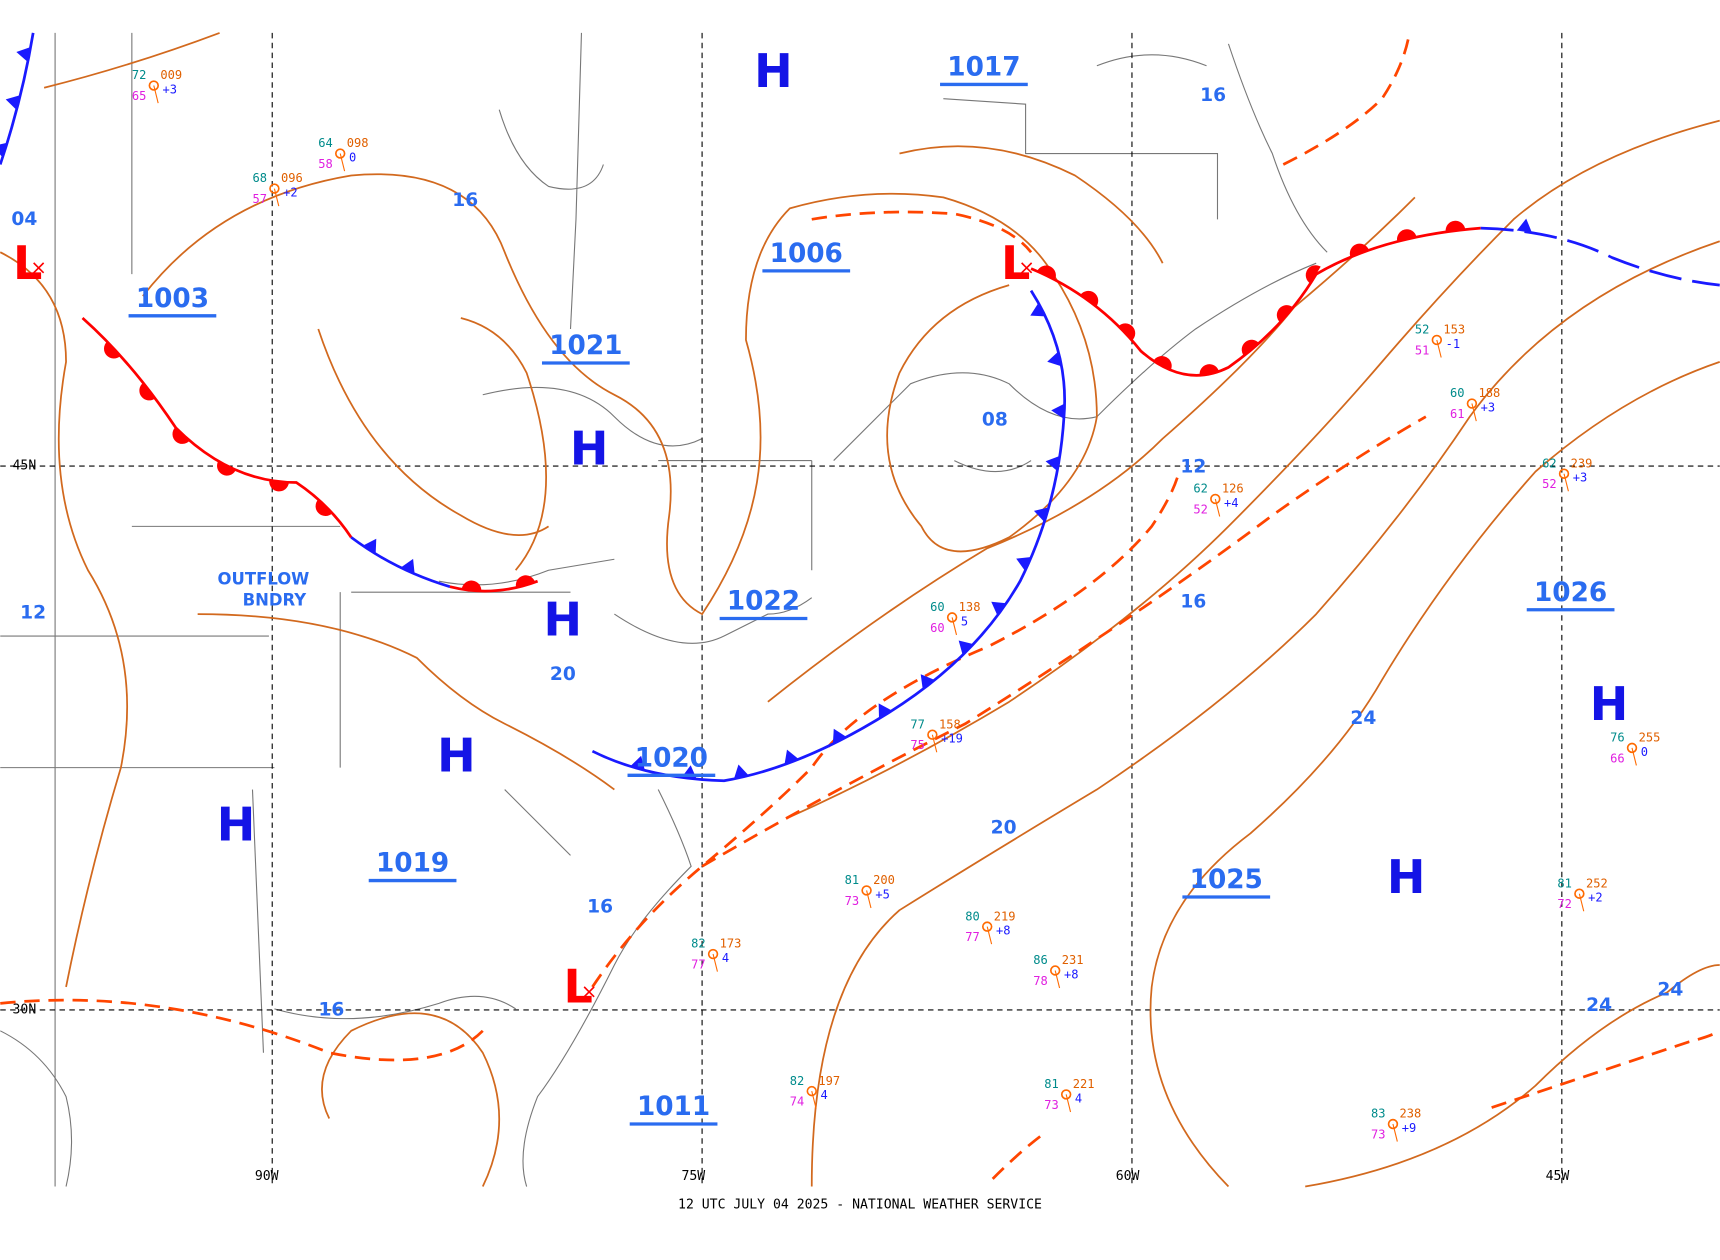  I want to click on station-dewpoint: 72, so click(1564, 904).